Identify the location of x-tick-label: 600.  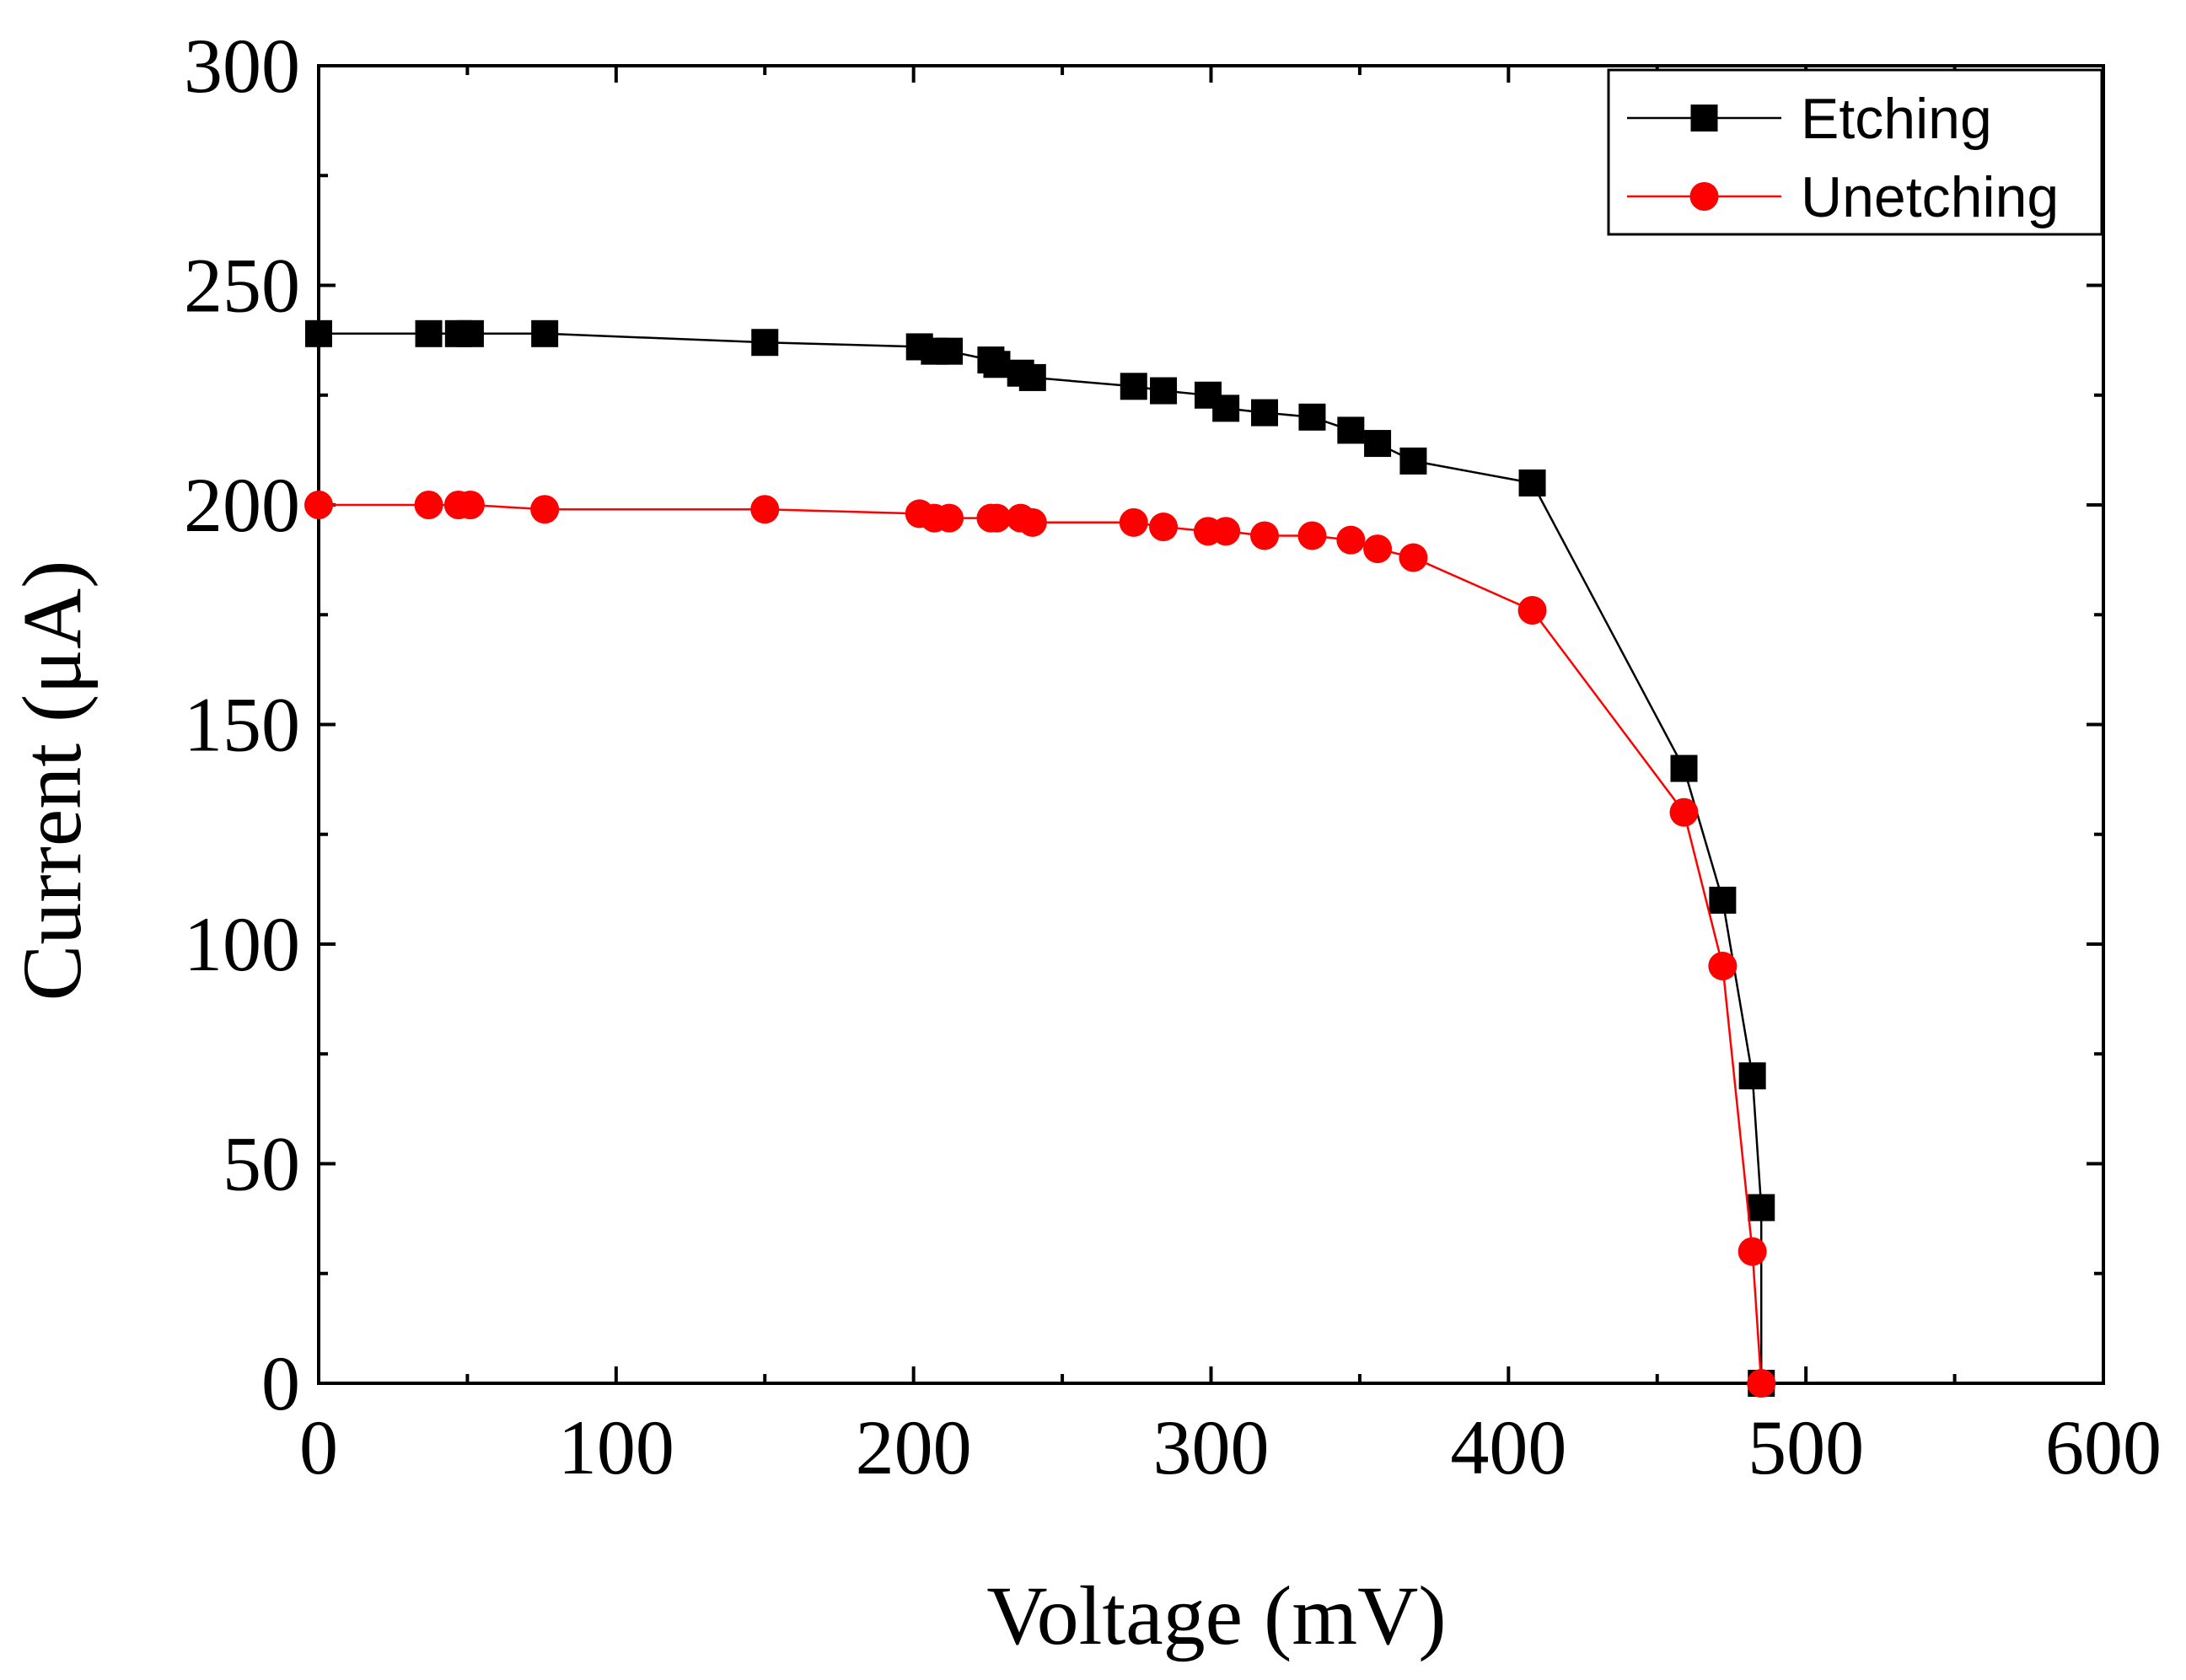
(2103, 1447).